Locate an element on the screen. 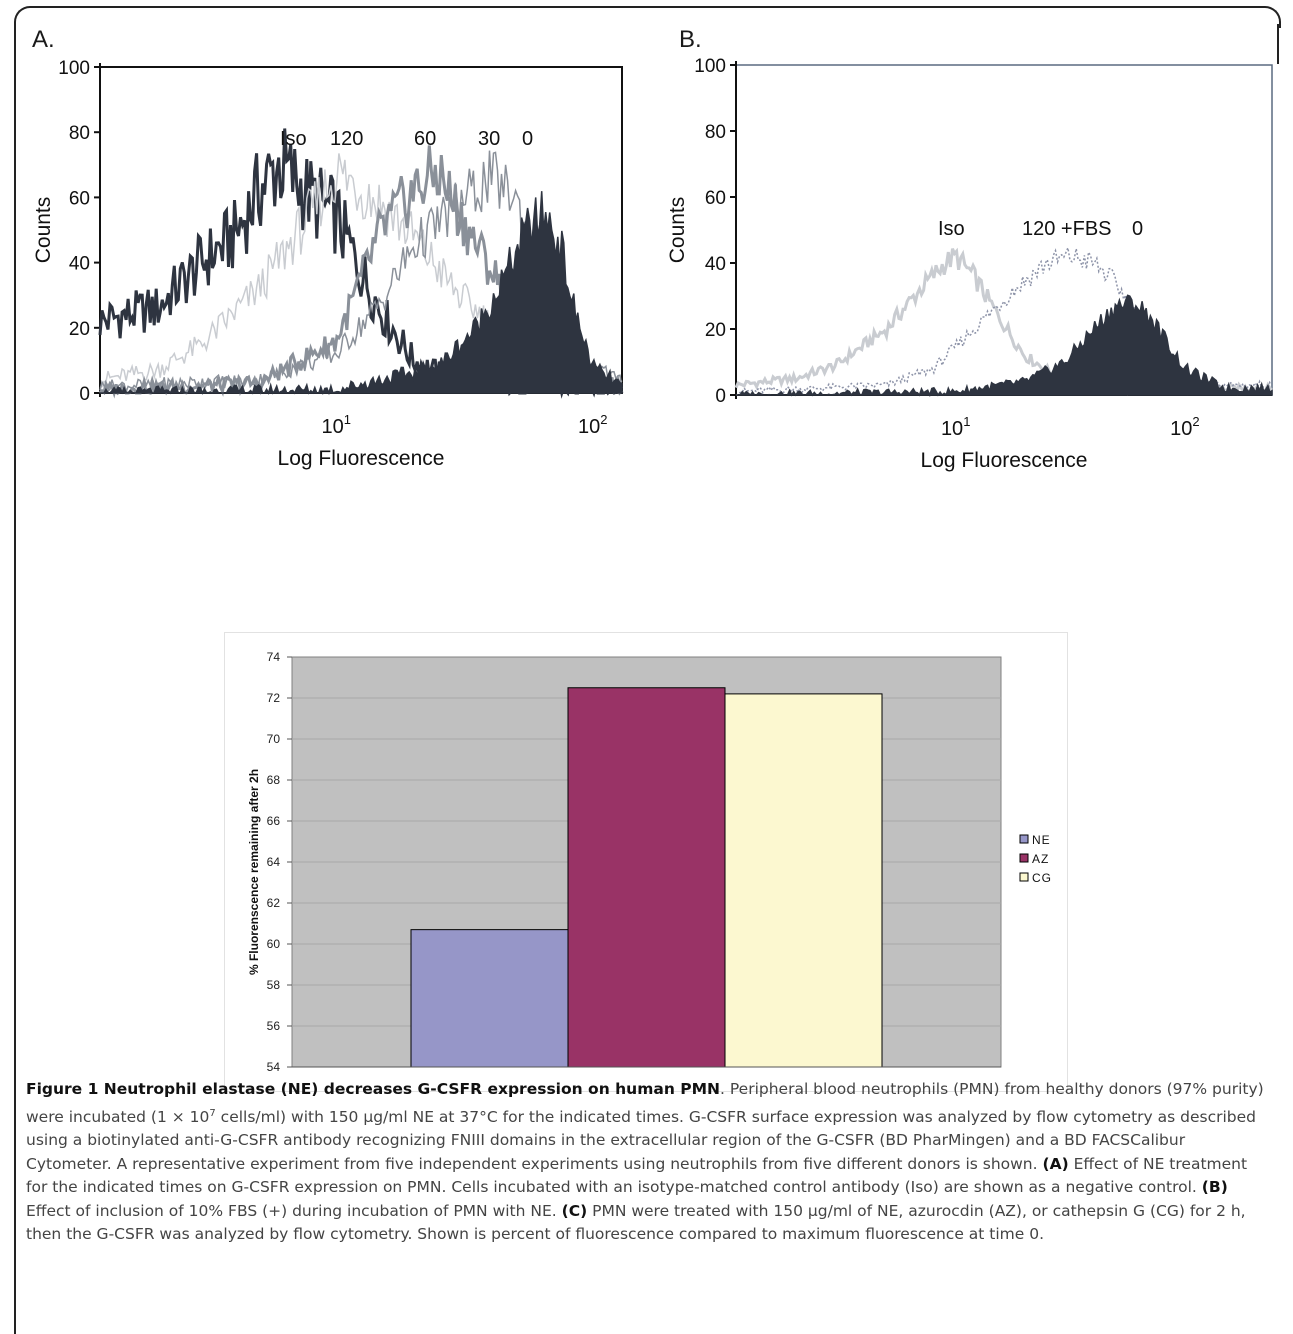  y-tick-label: 74 is located at coordinates (274, 657).